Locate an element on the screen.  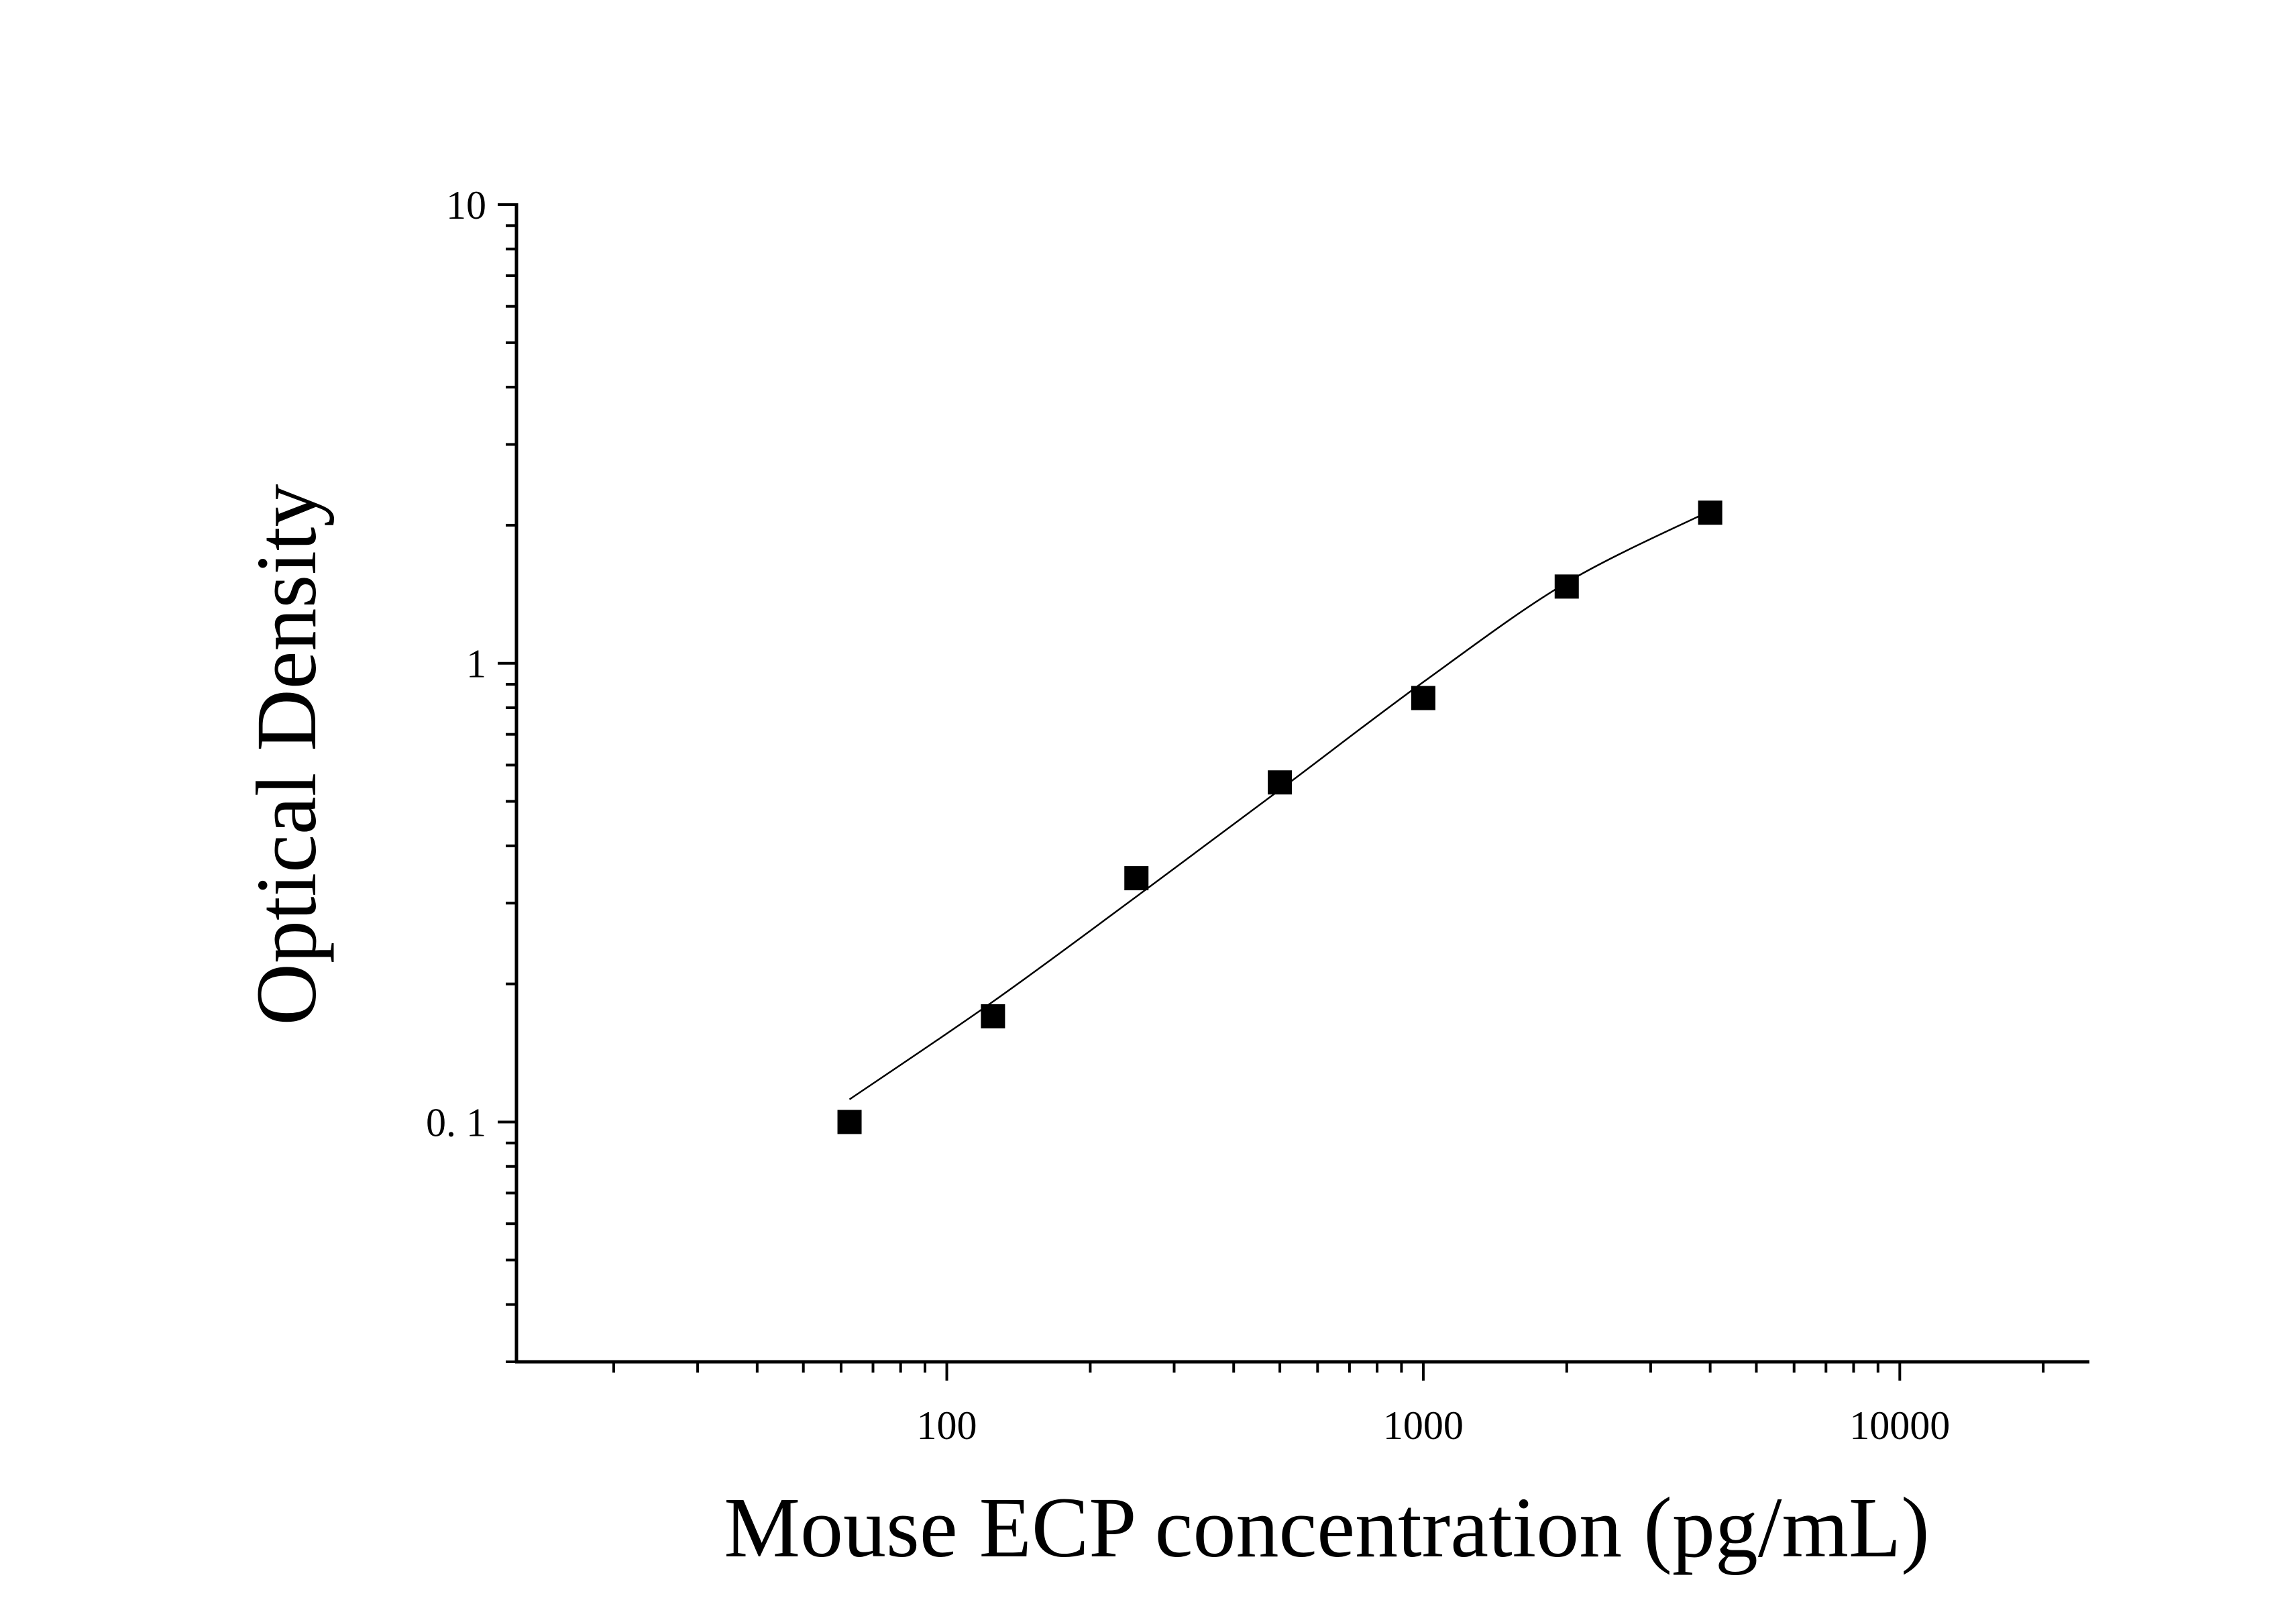
x-tick-label: 1000 is located at coordinates (1423, 1425).